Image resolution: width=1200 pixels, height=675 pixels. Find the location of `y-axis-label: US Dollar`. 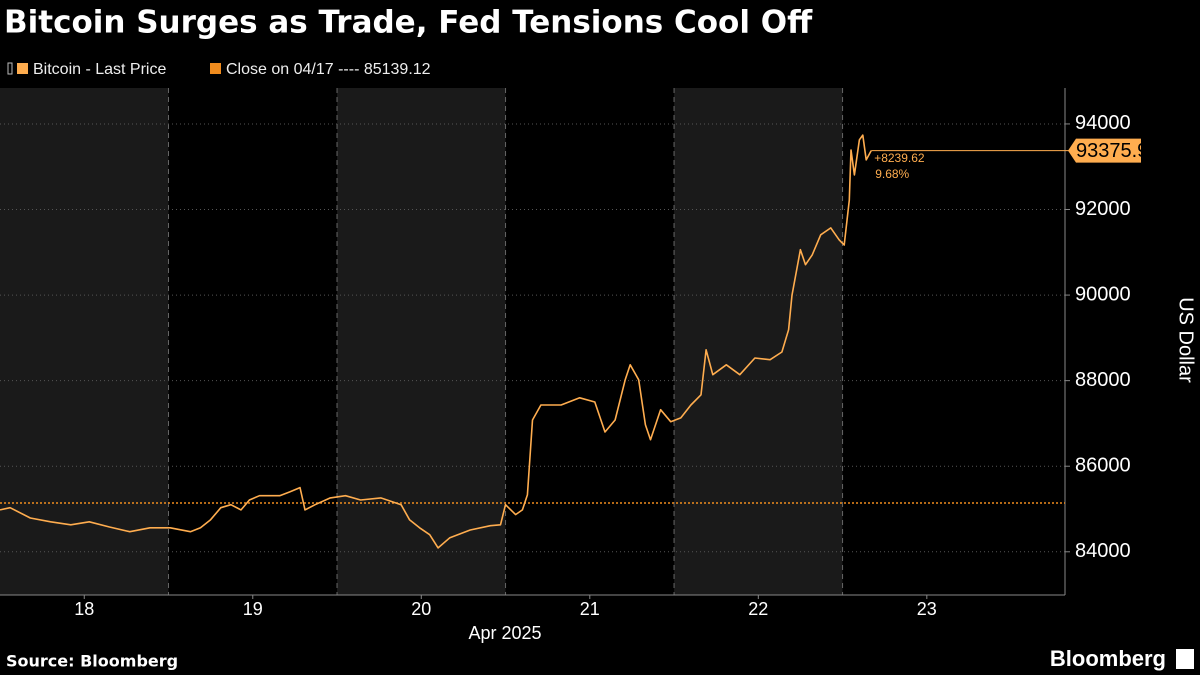

y-axis-label: US Dollar is located at coordinates (1186, 340).